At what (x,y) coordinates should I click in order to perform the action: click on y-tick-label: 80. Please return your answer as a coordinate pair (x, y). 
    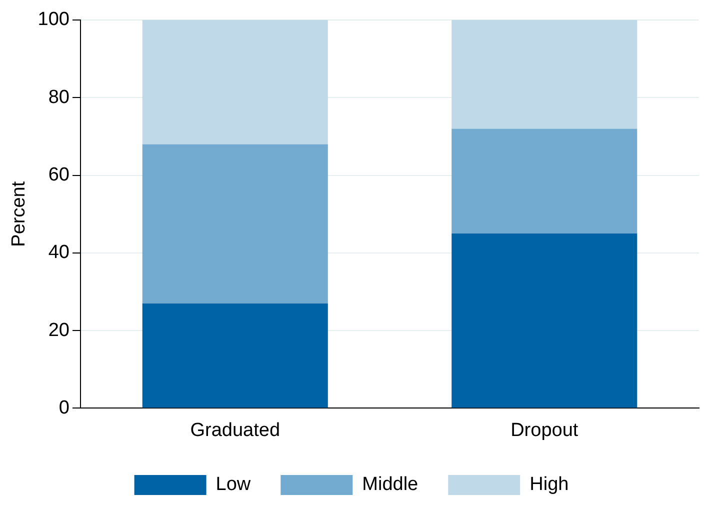
    Looking at the image, I should click on (59, 97).